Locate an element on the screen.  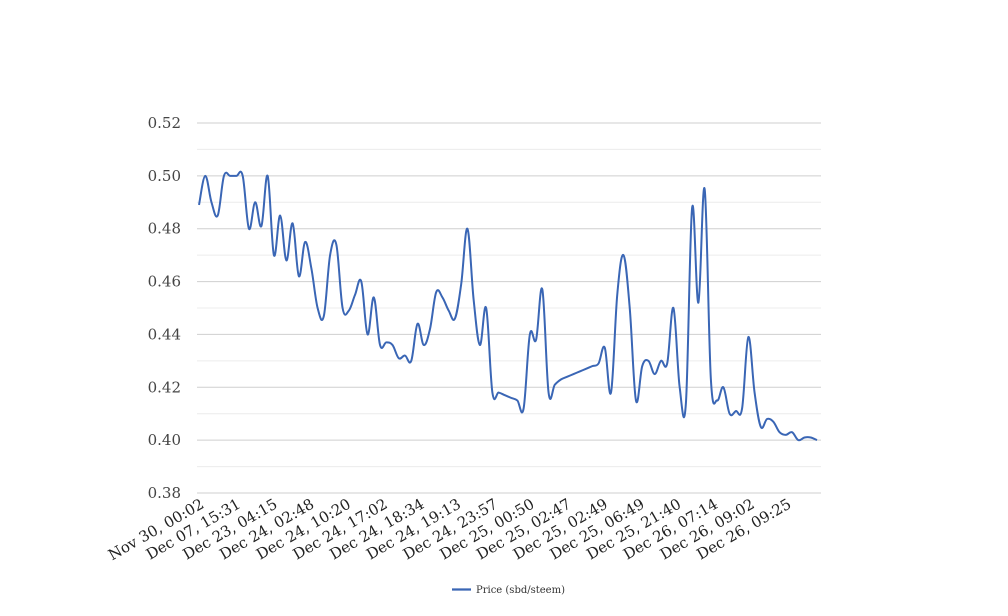
y-tick-label: 0.38 is located at coordinates (164, 493).